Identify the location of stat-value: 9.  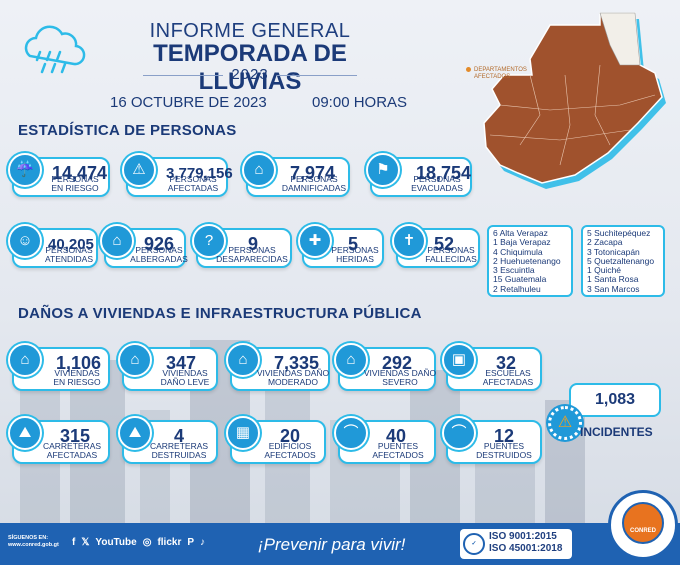
(253, 244).